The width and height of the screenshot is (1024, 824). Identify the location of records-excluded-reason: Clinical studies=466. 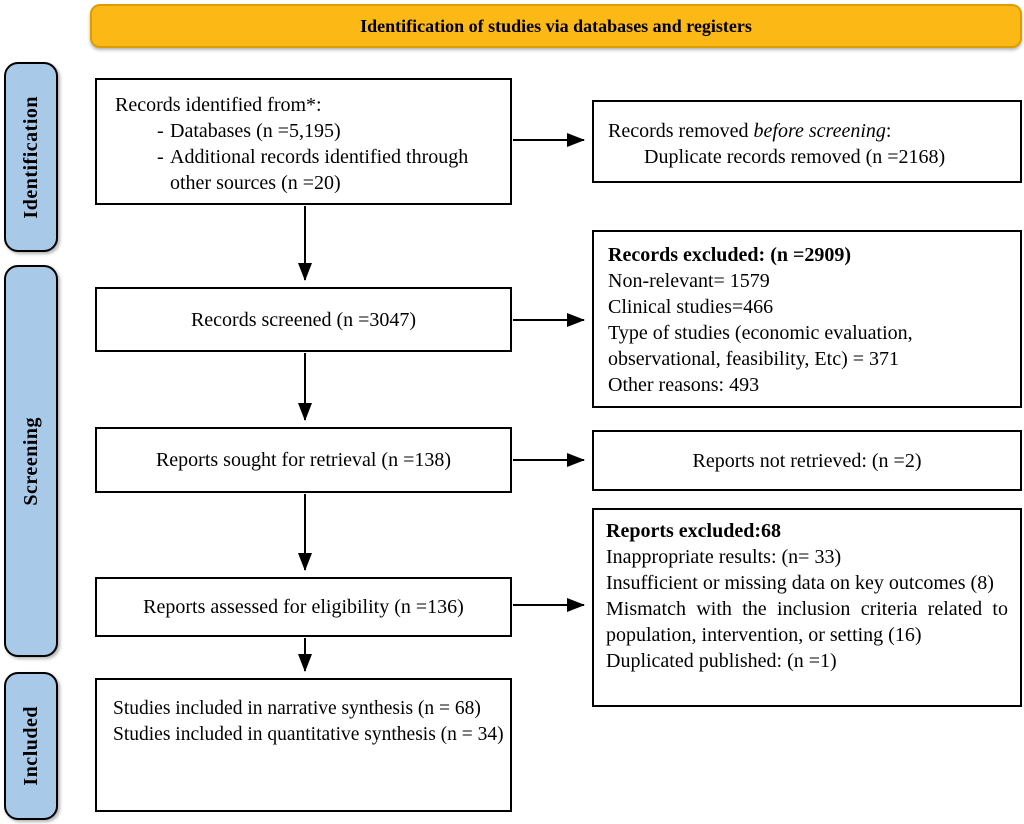
(691, 307).